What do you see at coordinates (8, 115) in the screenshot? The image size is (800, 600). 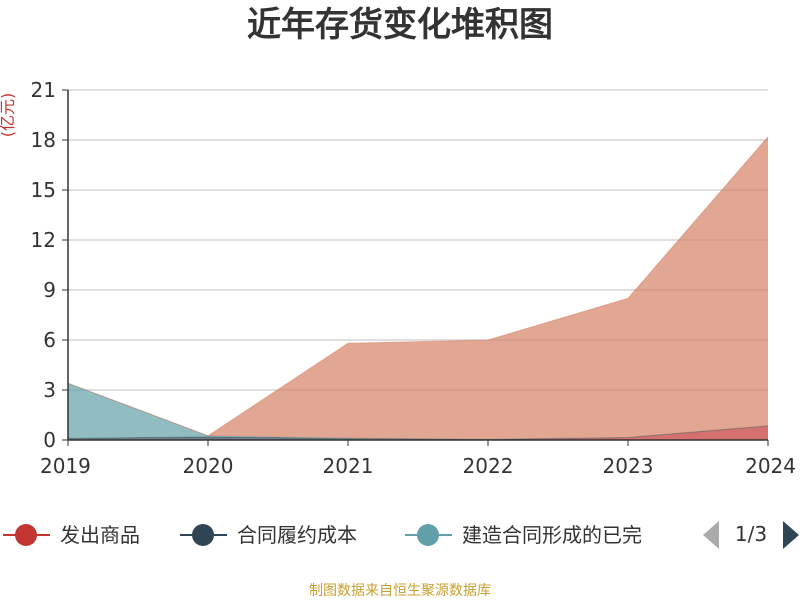 I see `y-axis-label: (亿元)` at bounding box center [8, 115].